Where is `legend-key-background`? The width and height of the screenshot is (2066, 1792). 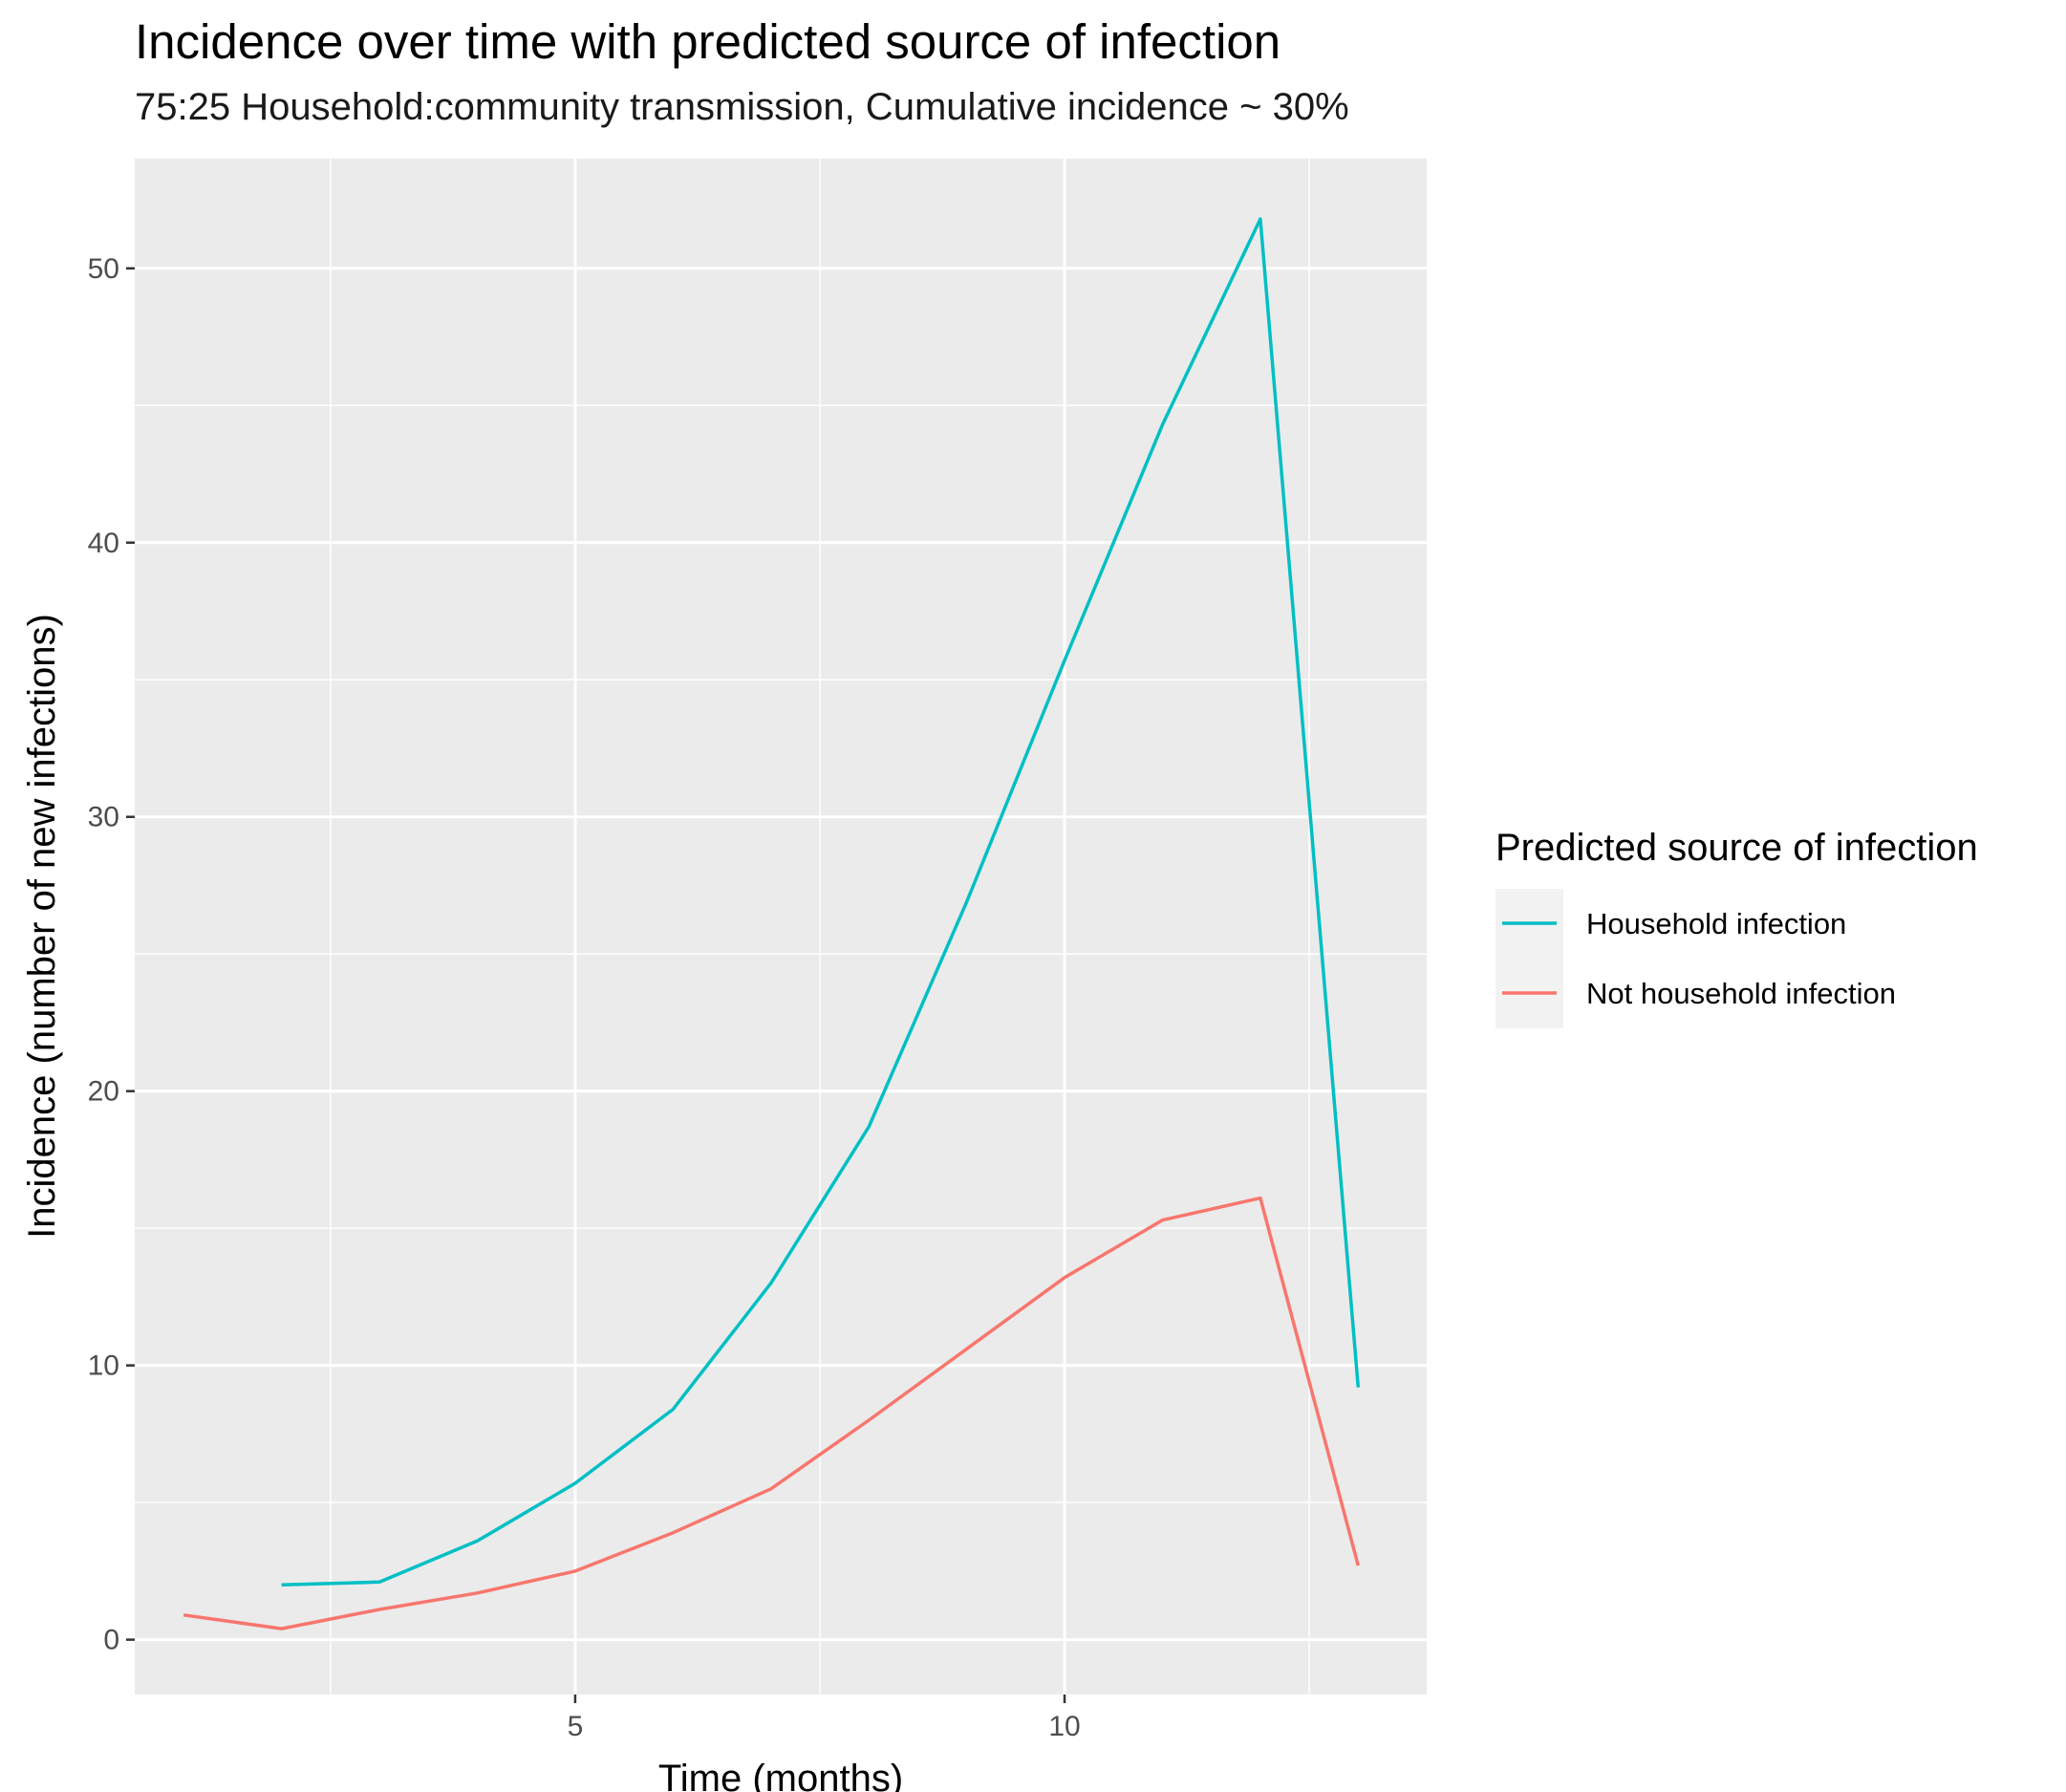
legend-key-background is located at coordinates (1529, 958).